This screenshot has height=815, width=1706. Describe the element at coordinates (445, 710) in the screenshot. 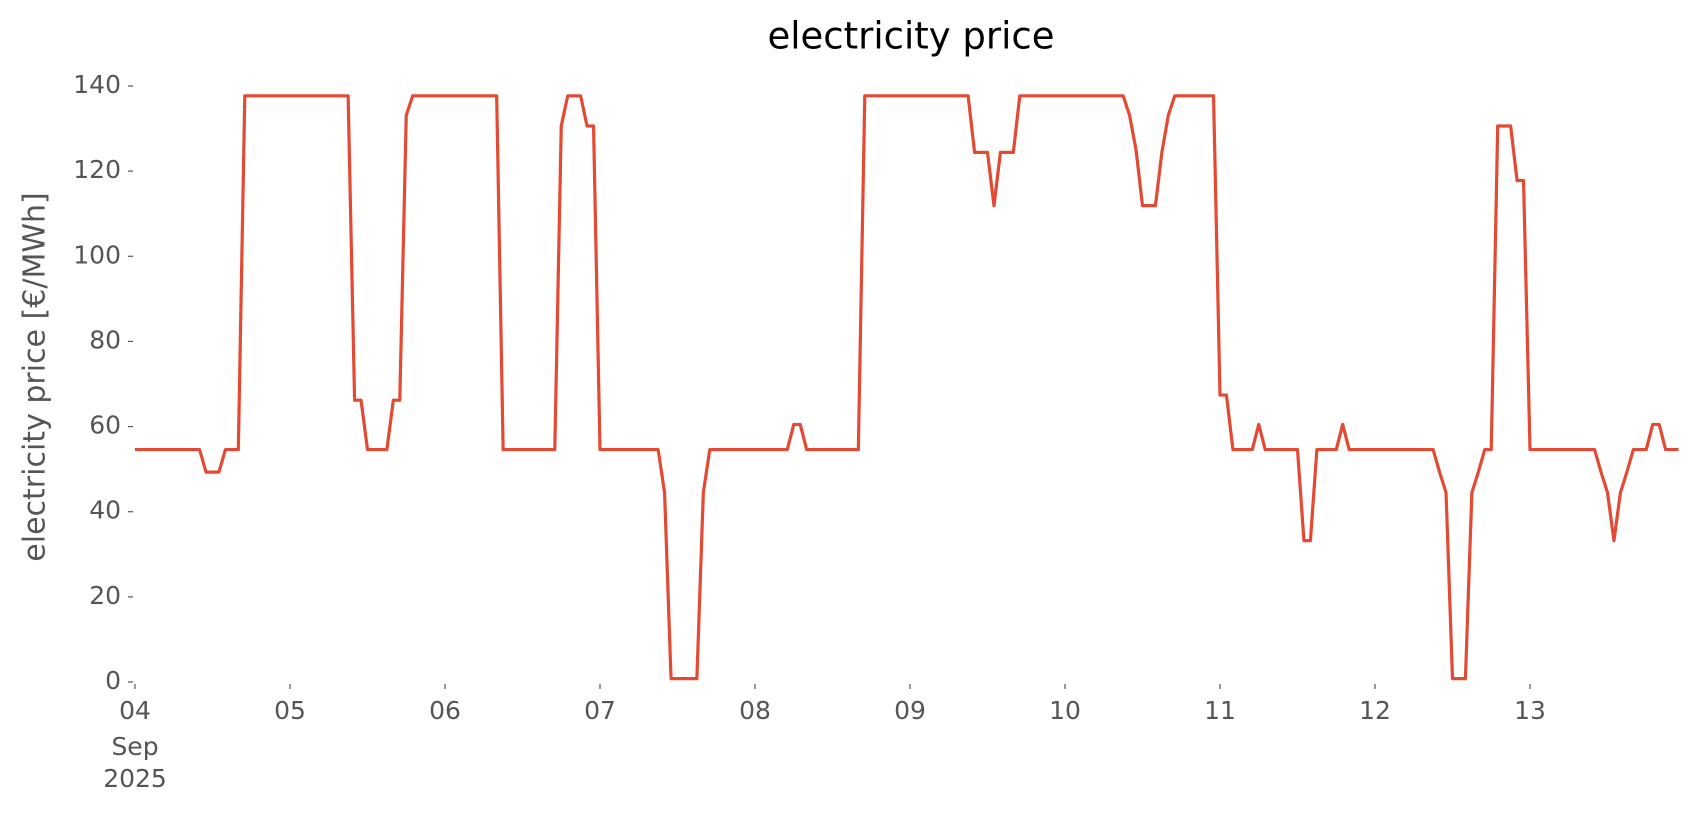

I see `x-tick-label: 06` at that location.